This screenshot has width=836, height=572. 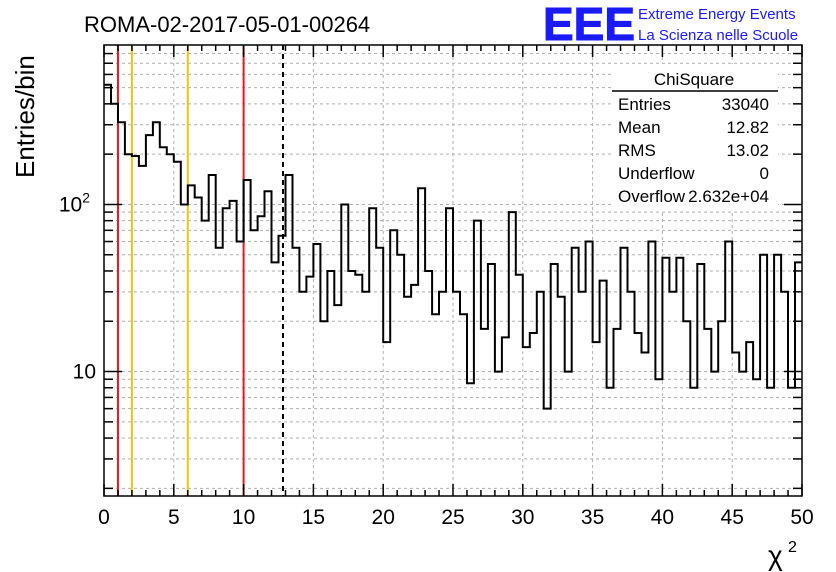 I want to click on stats-box-background, so click(x=695, y=137).